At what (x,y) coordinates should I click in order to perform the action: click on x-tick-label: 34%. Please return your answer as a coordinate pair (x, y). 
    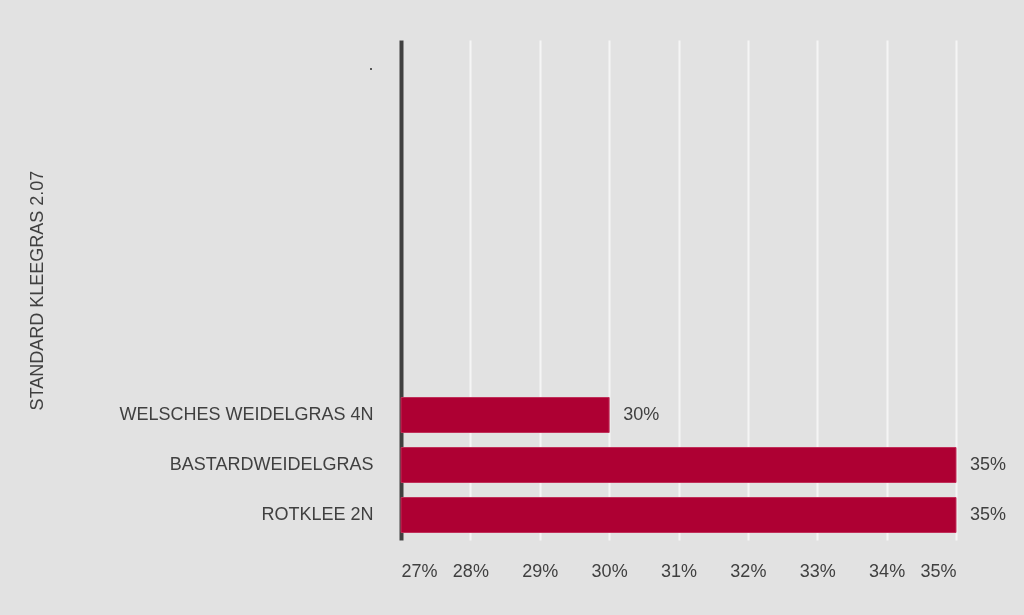
    Looking at the image, I should click on (887, 570).